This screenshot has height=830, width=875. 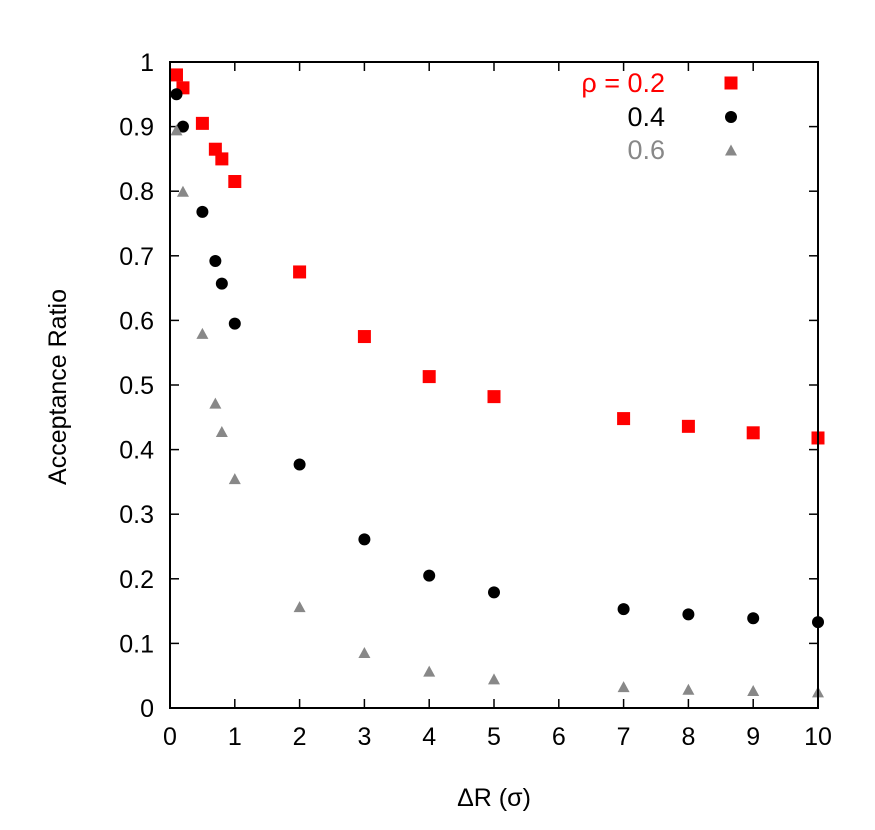 What do you see at coordinates (170, 737) in the screenshot?
I see `x-tick-label: 0` at bounding box center [170, 737].